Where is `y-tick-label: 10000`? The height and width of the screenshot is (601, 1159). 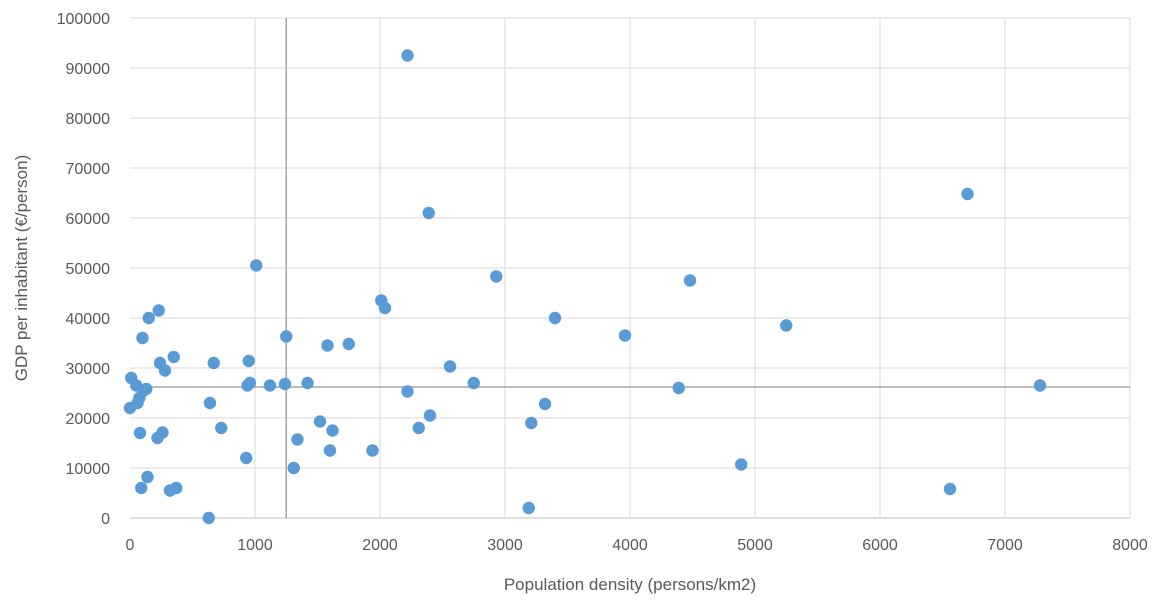
y-tick-label: 10000 is located at coordinates (88, 469).